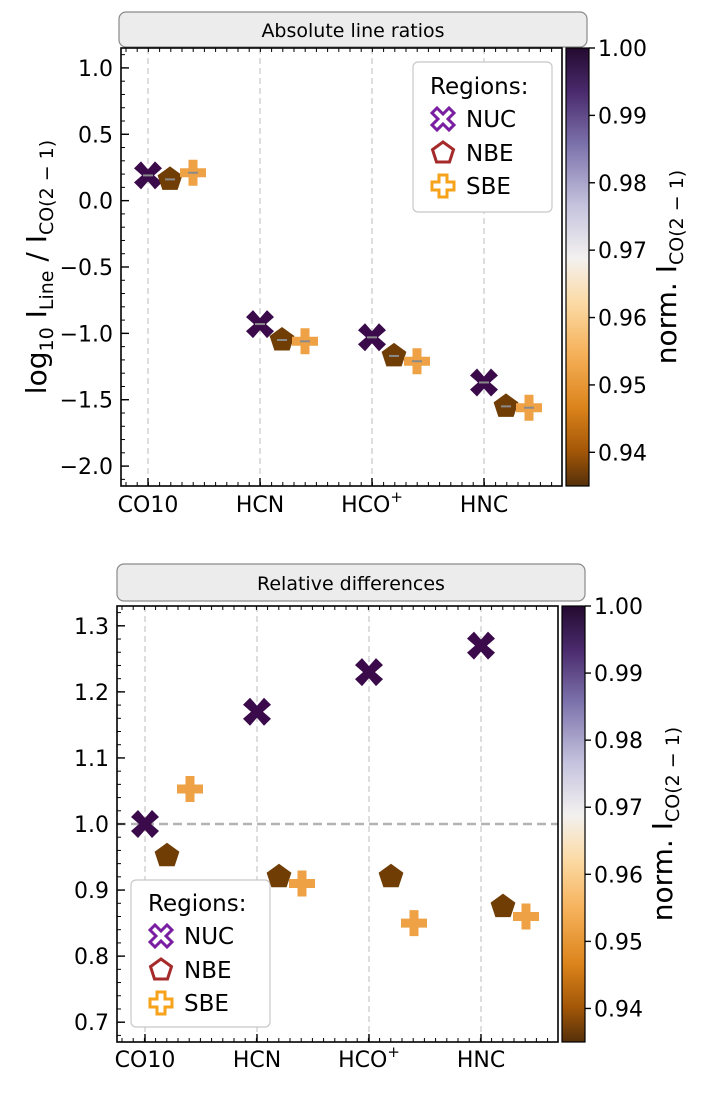 This screenshot has height=1102, width=706. What do you see at coordinates (190, 789) in the screenshot?
I see `marker-sbe-co10` at bounding box center [190, 789].